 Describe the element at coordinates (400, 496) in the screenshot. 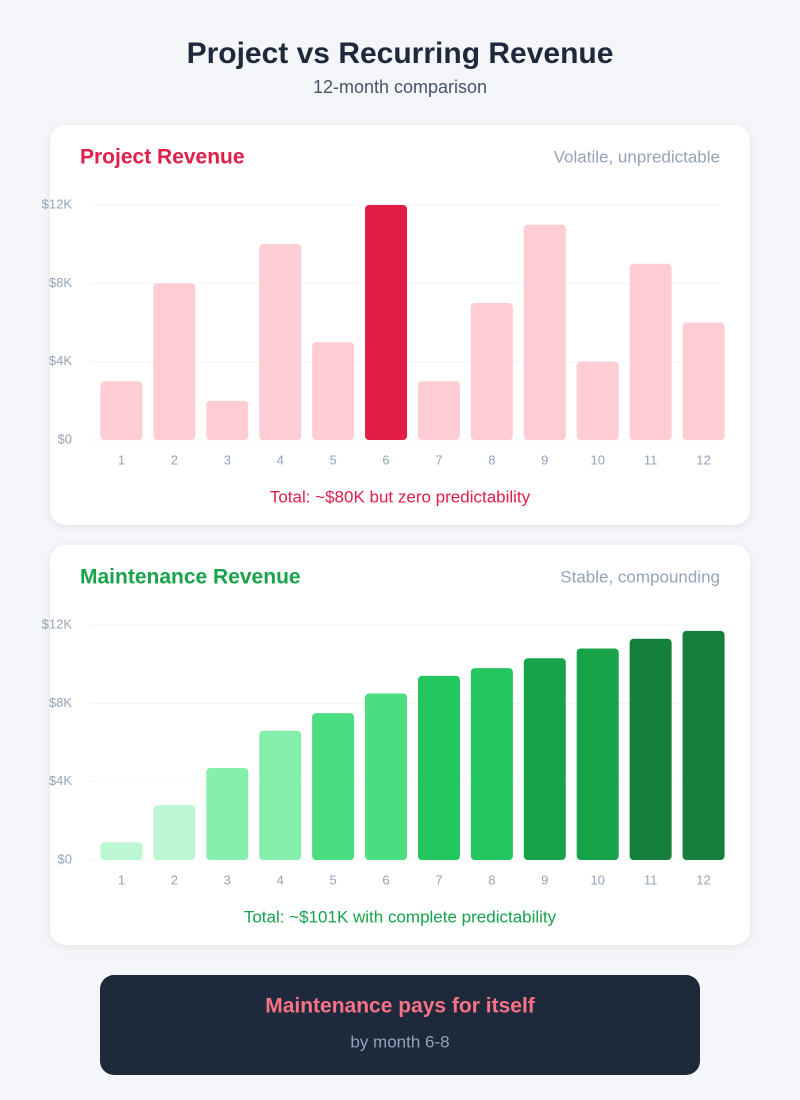

I see `chart-annotation: Total: ~$80K but zero predictability` at that location.